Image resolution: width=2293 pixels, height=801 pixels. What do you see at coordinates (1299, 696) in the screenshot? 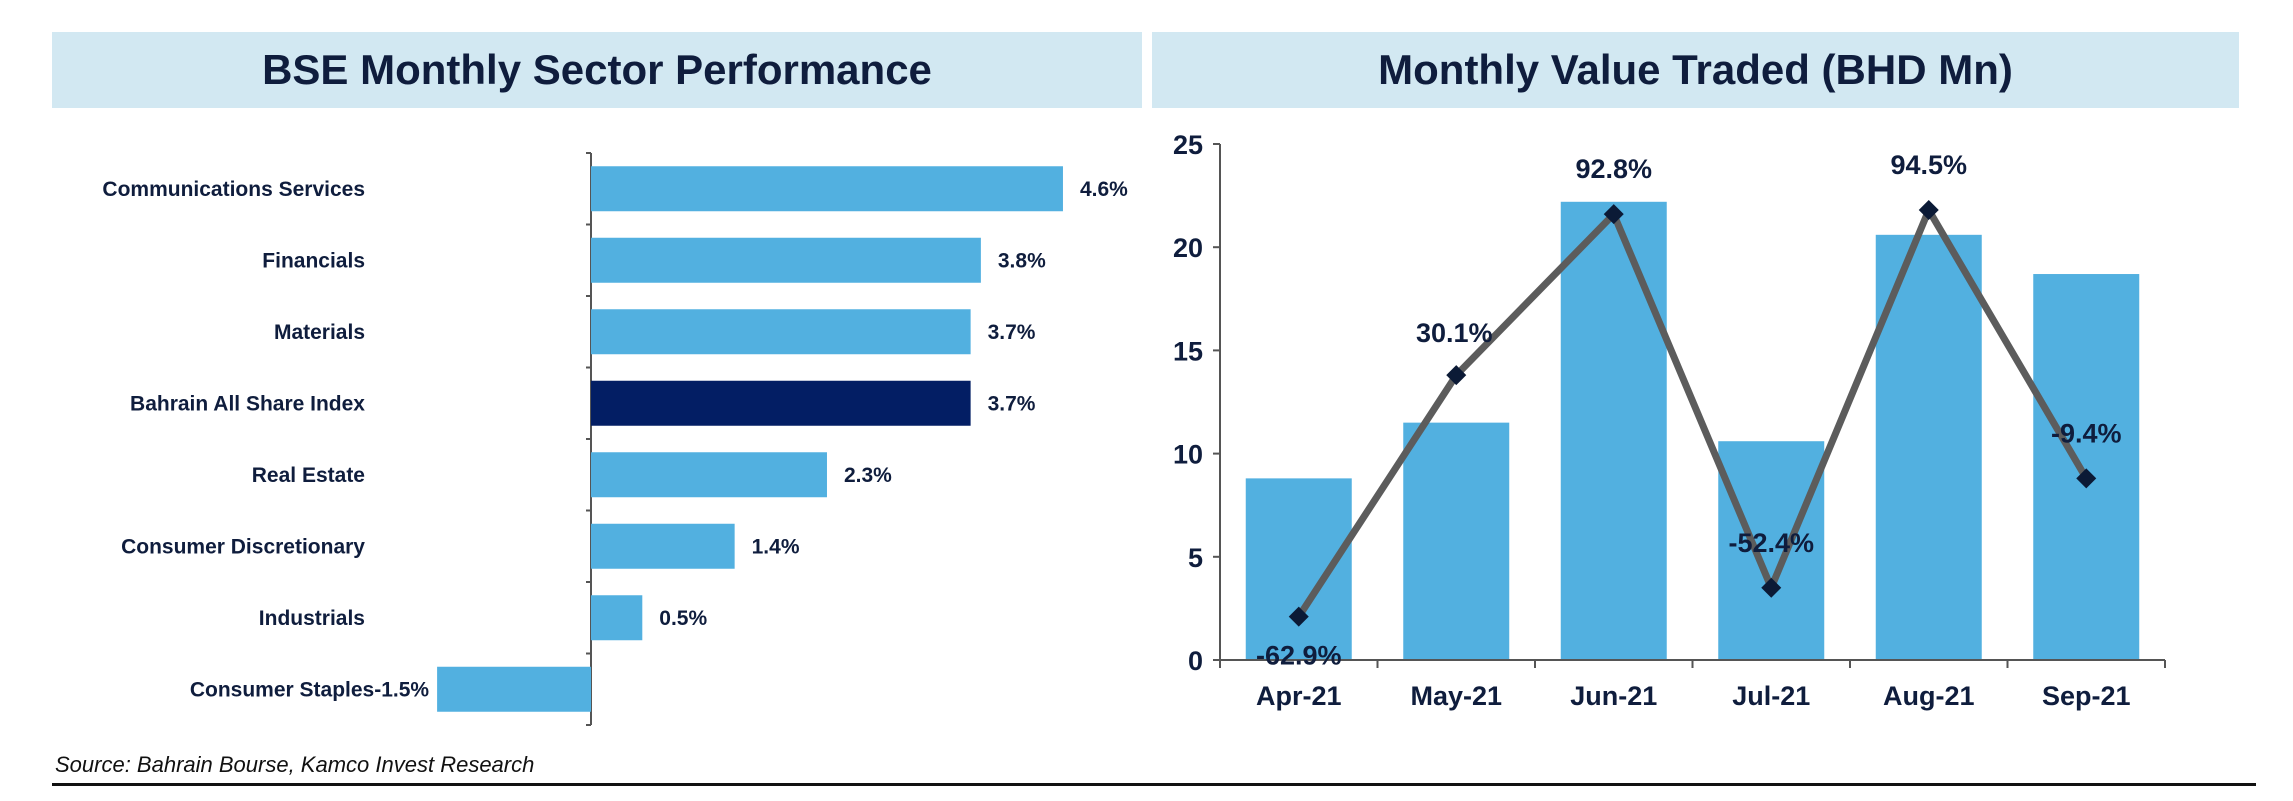
I see `value-x-tick-label: Apr-21` at bounding box center [1299, 696].